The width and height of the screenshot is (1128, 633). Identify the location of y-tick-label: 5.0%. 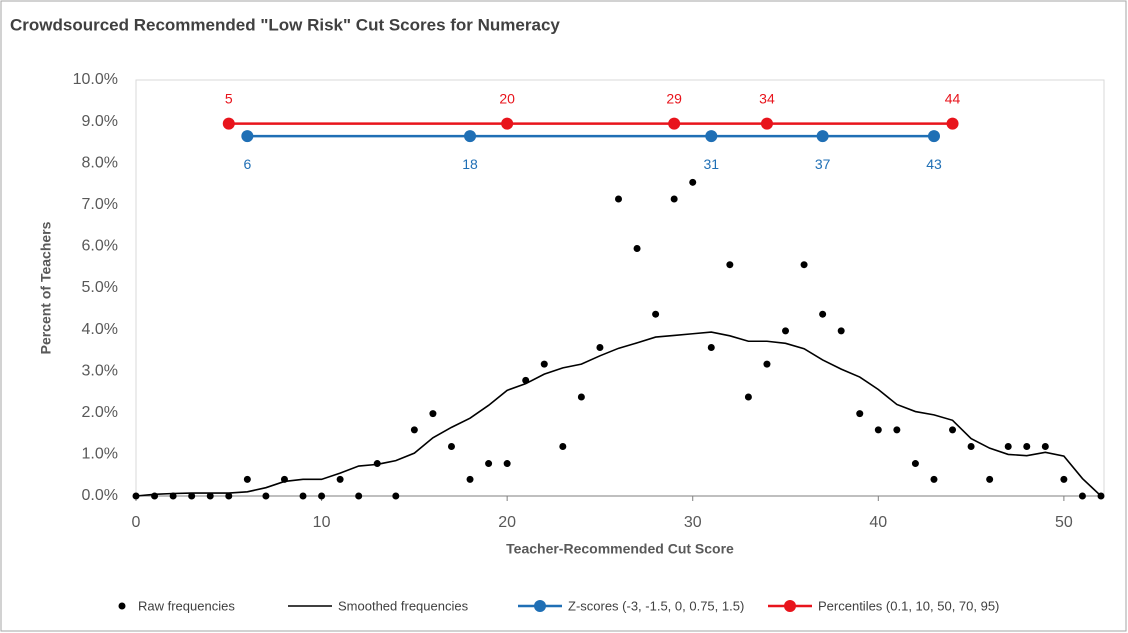
(100, 287).